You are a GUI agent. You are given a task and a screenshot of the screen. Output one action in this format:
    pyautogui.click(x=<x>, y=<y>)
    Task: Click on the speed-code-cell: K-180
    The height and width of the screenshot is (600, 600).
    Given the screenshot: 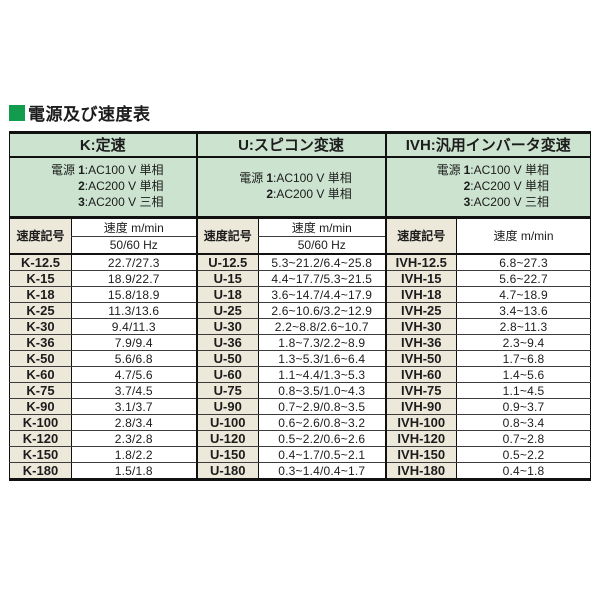 What is the action you would take?
    pyautogui.click(x=40, y=471)
    